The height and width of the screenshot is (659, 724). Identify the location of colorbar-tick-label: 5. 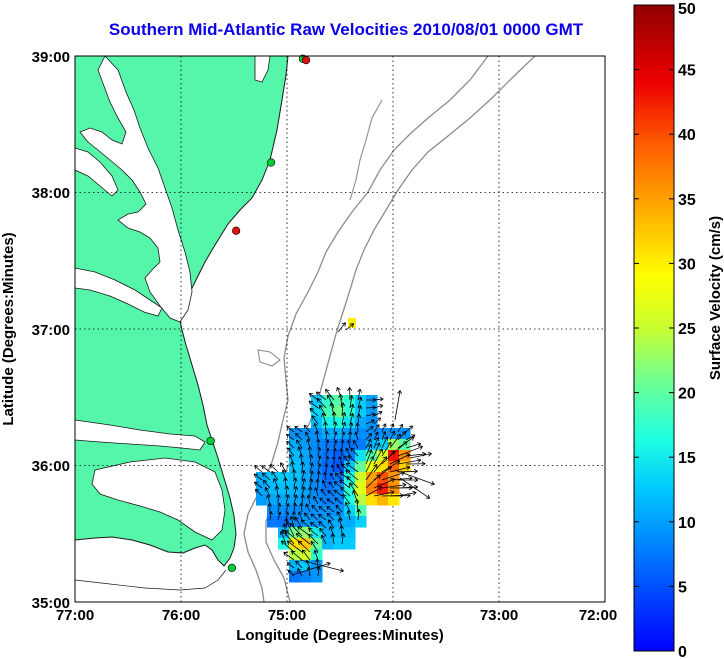
(682, 587).